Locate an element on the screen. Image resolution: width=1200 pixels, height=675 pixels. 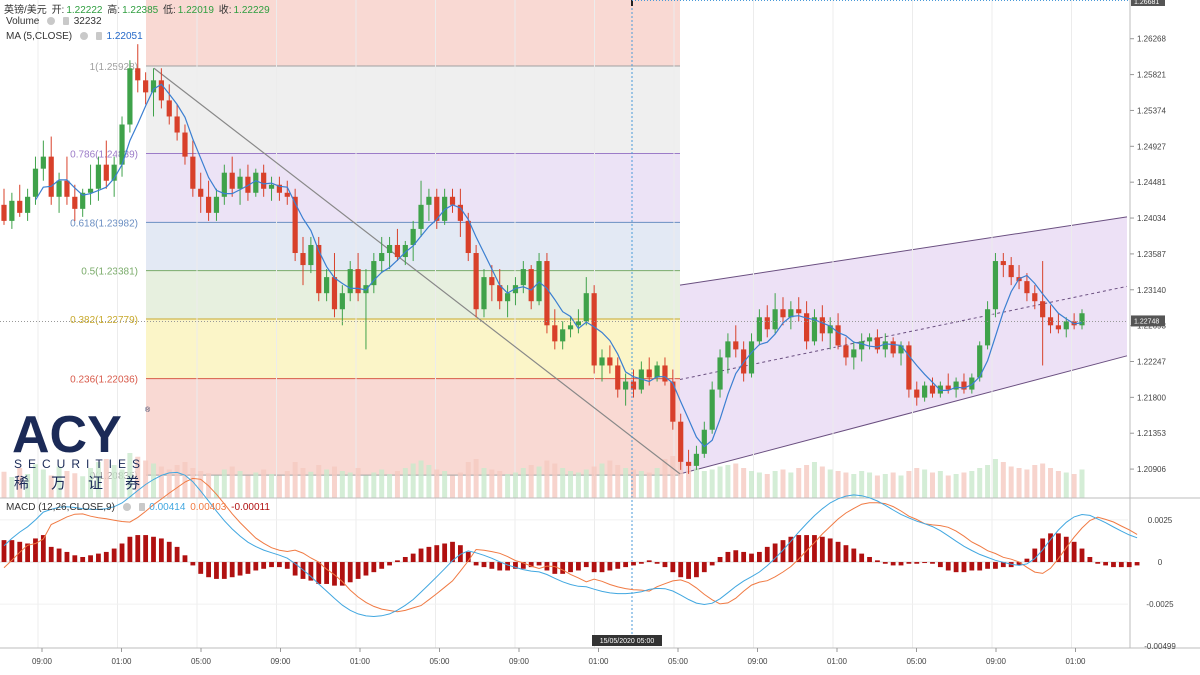
fib-level-label: 1(1.25928) is located at coordinates (114, 67).